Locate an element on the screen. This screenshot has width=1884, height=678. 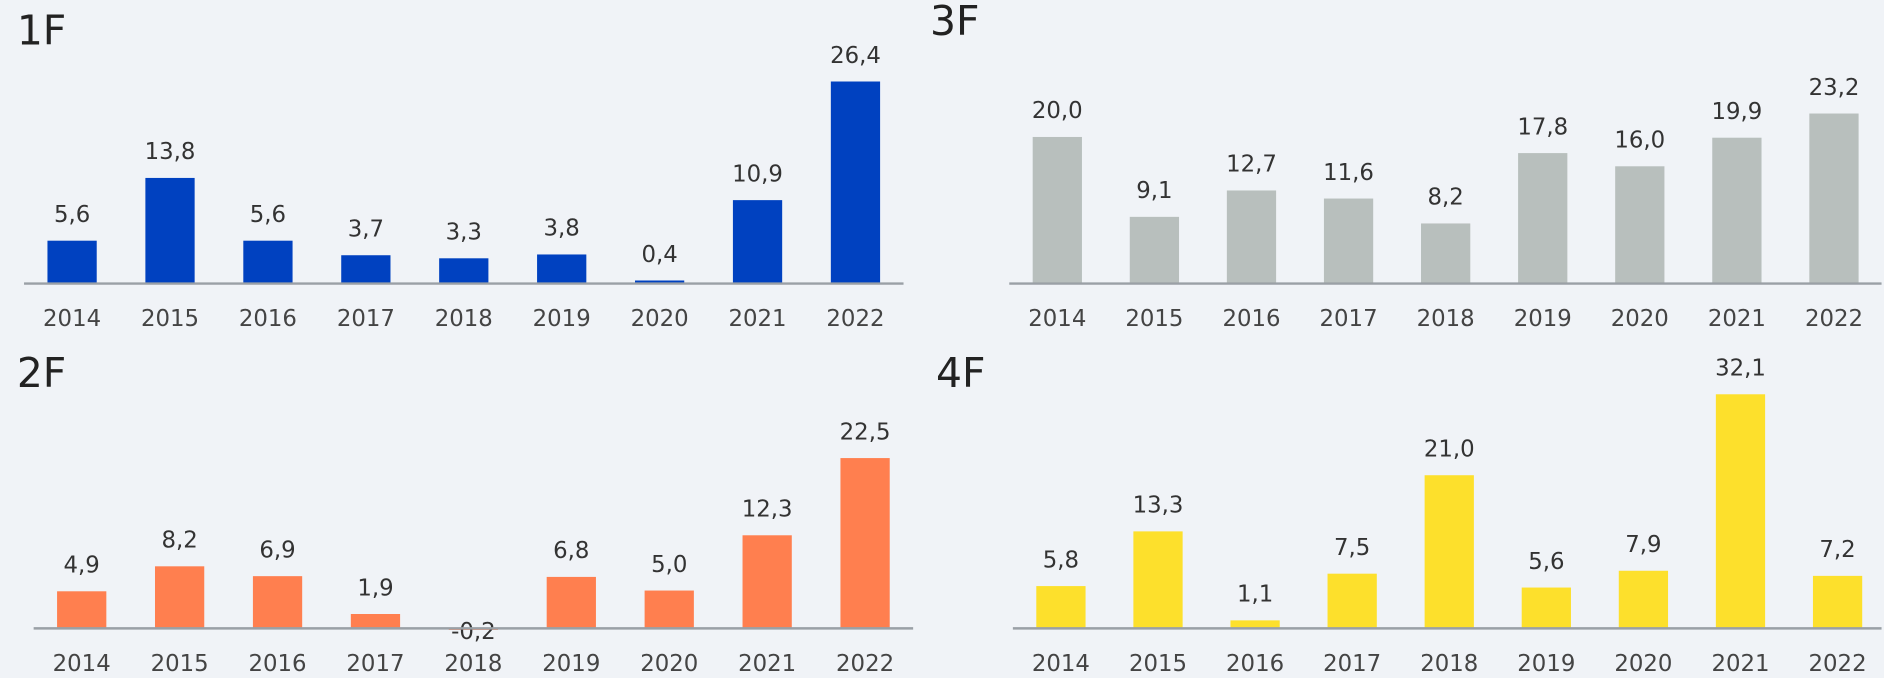
data-label: 3,3 is located at coordinates (464, 233).